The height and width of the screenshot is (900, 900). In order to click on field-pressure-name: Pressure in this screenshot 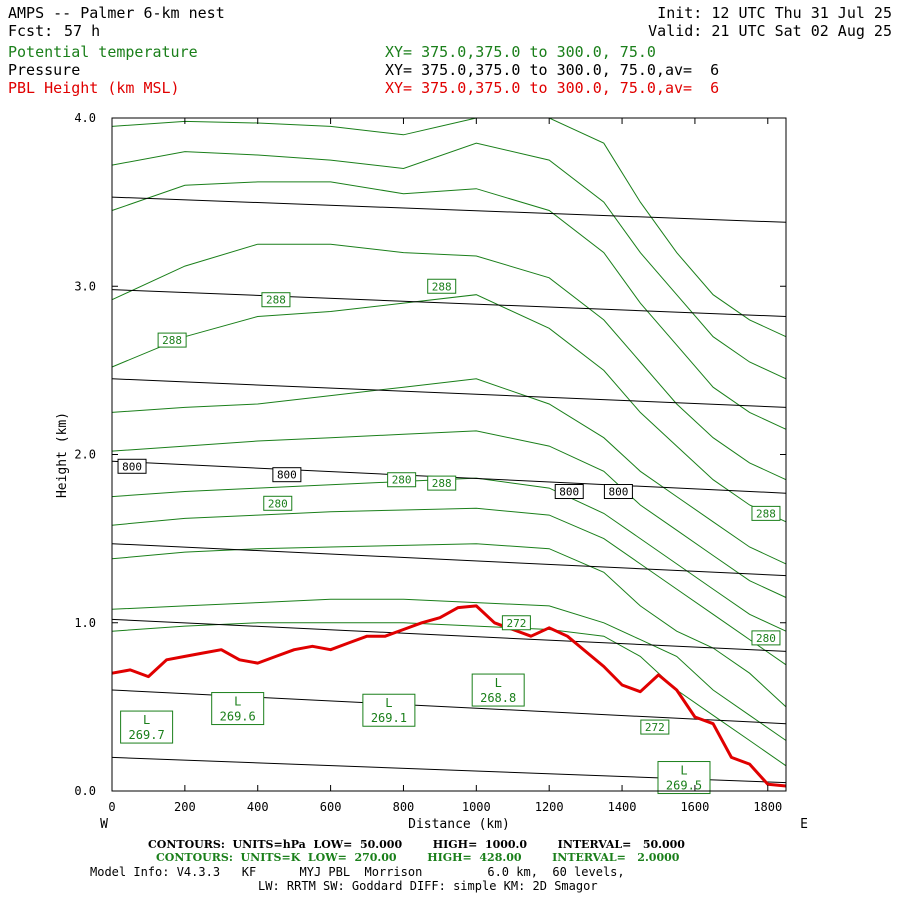, I will do `click(44, 70)`.